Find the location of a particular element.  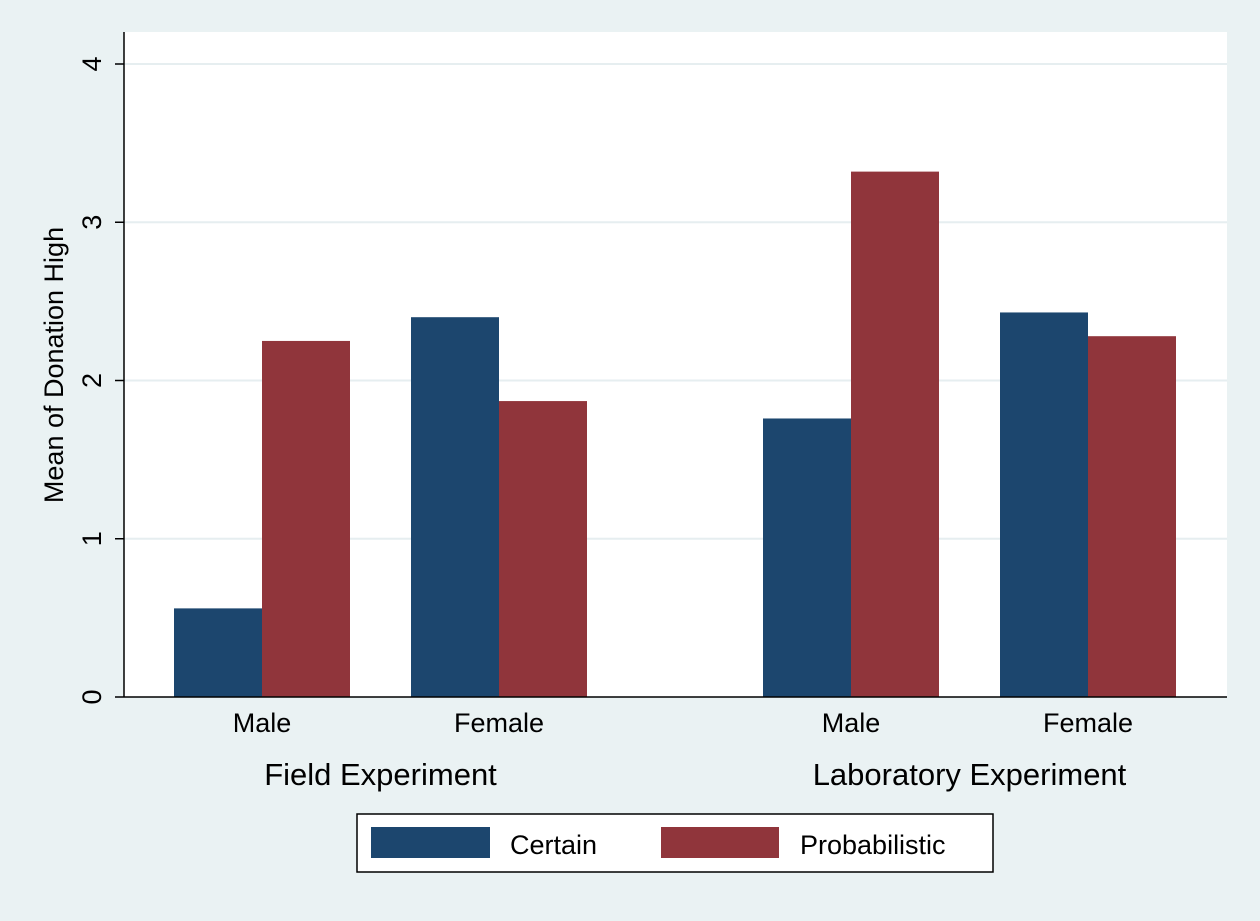

y-axis-ticks: 0 1 2 3 4 is located at coordinates (100, 380).